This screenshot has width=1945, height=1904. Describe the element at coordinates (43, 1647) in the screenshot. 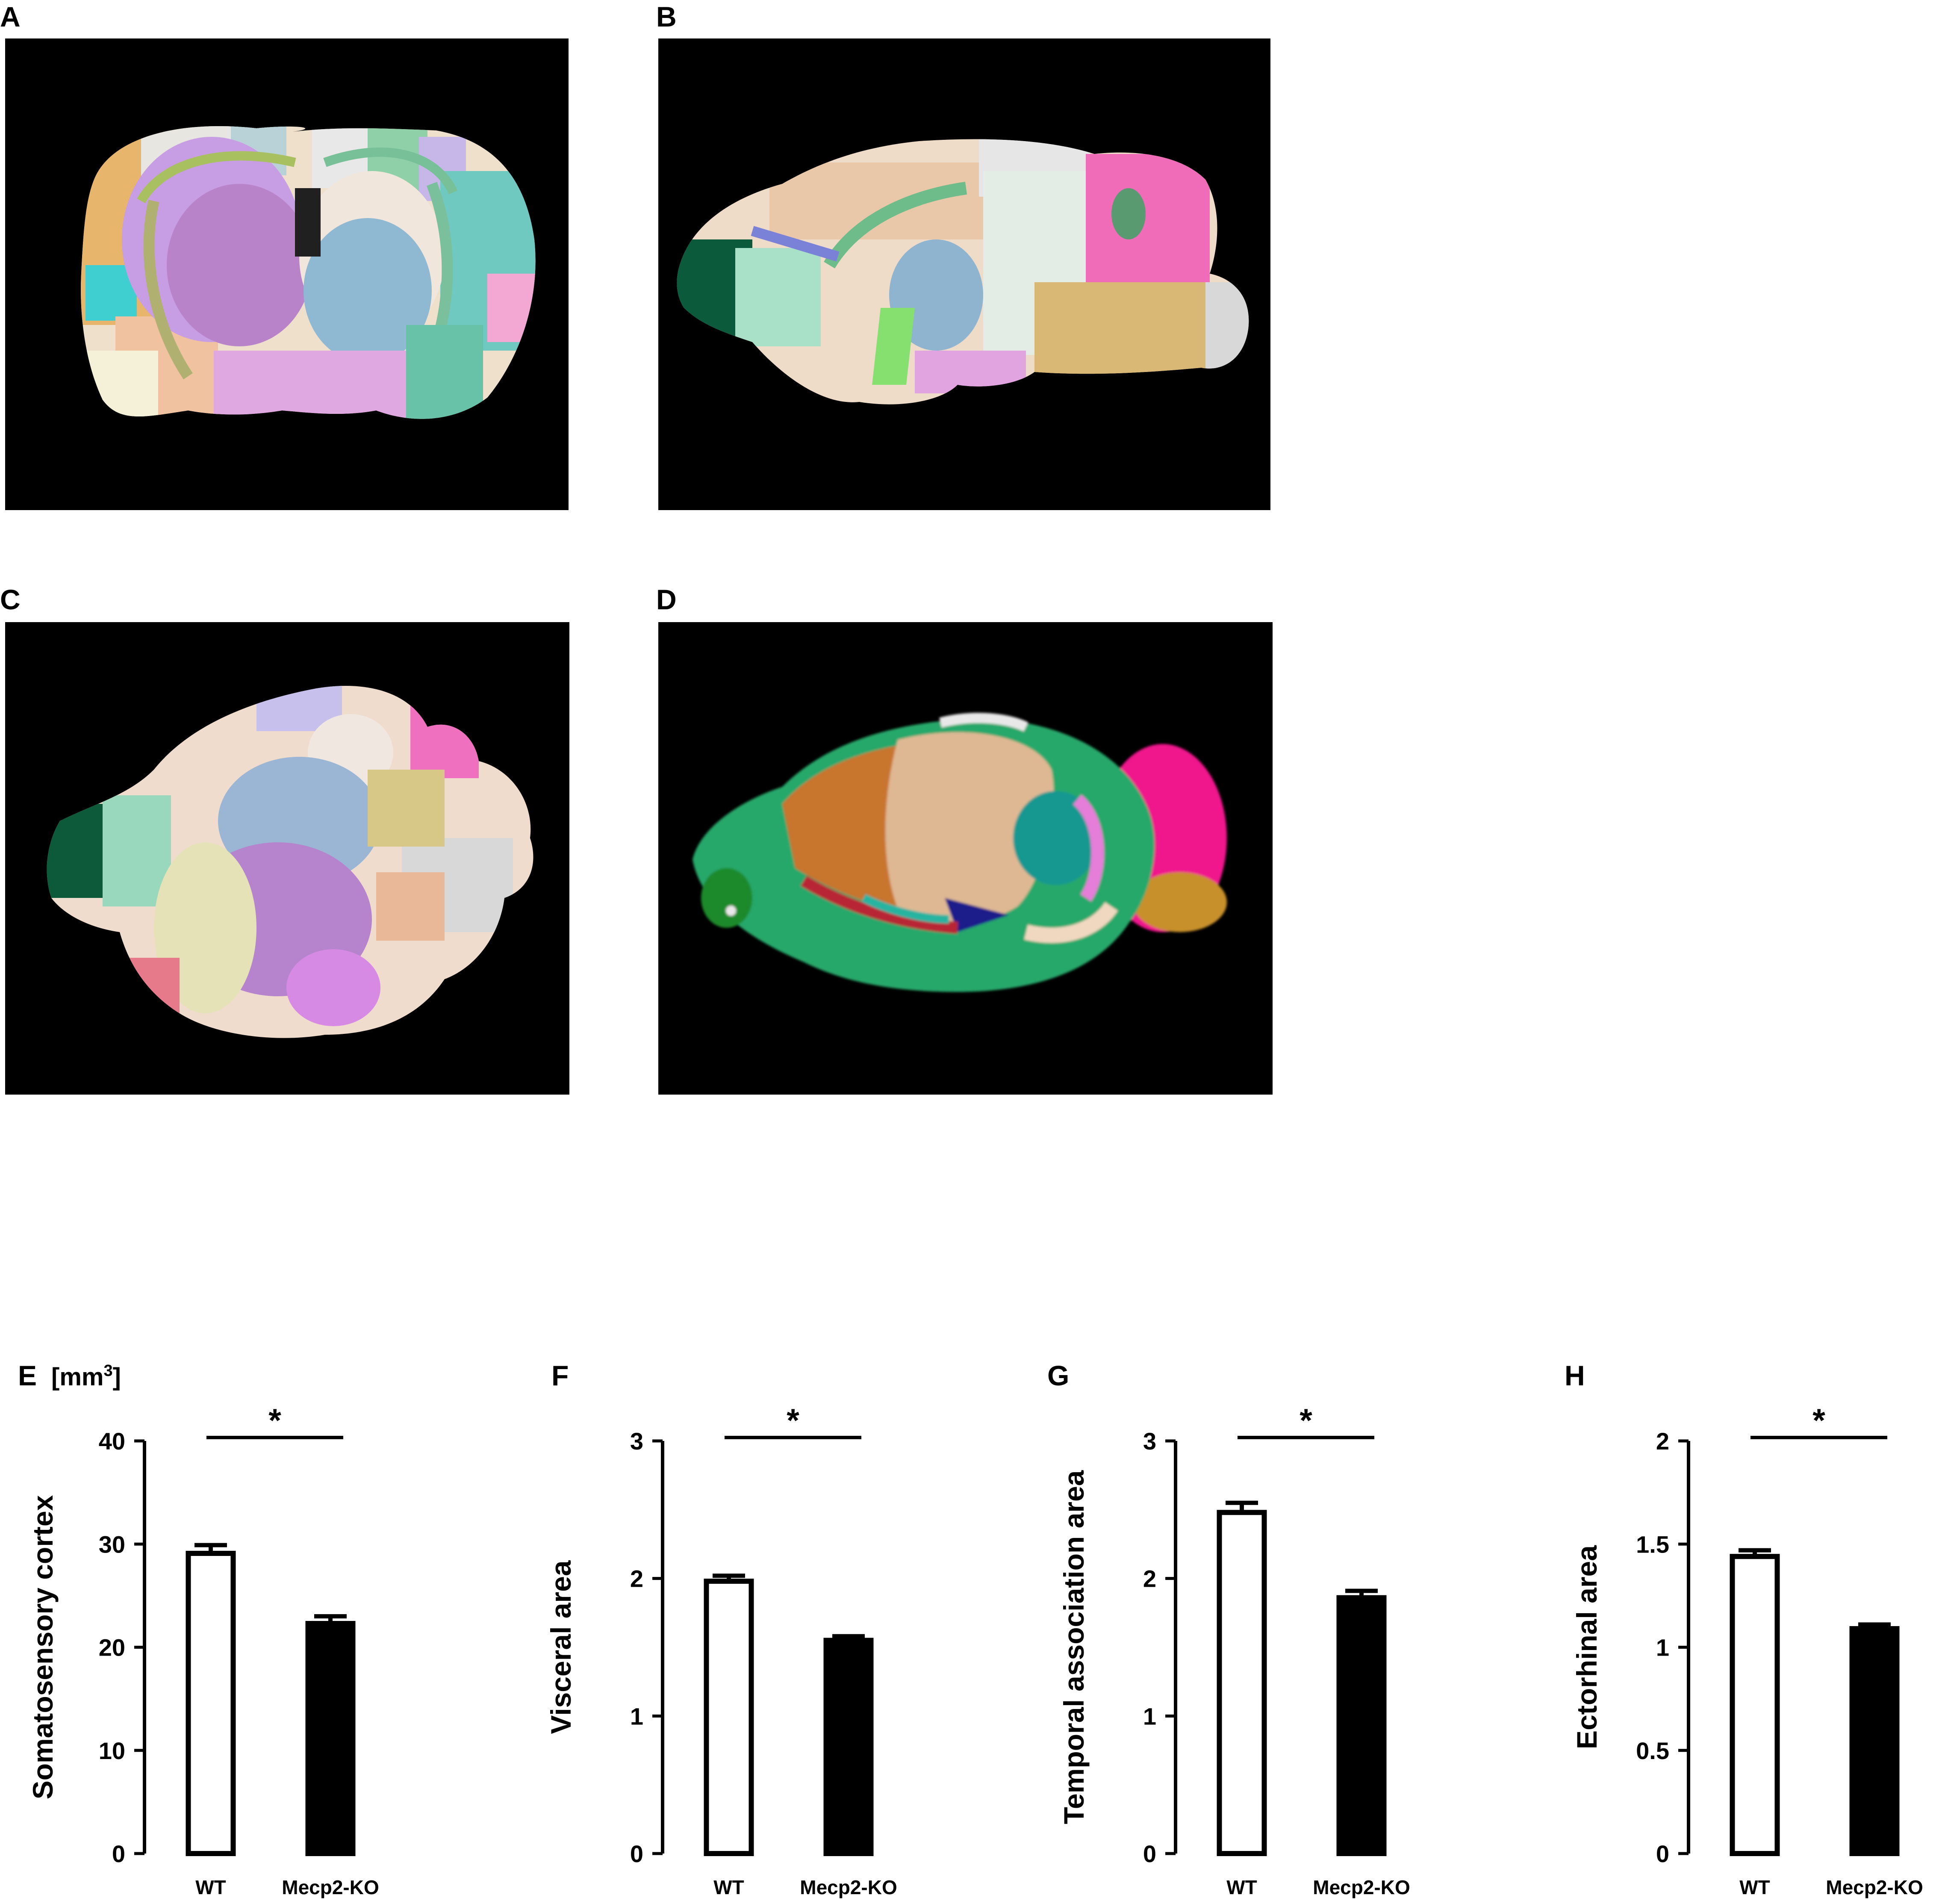

I see `y-axis-title: Somatosensory cortex` at that location.